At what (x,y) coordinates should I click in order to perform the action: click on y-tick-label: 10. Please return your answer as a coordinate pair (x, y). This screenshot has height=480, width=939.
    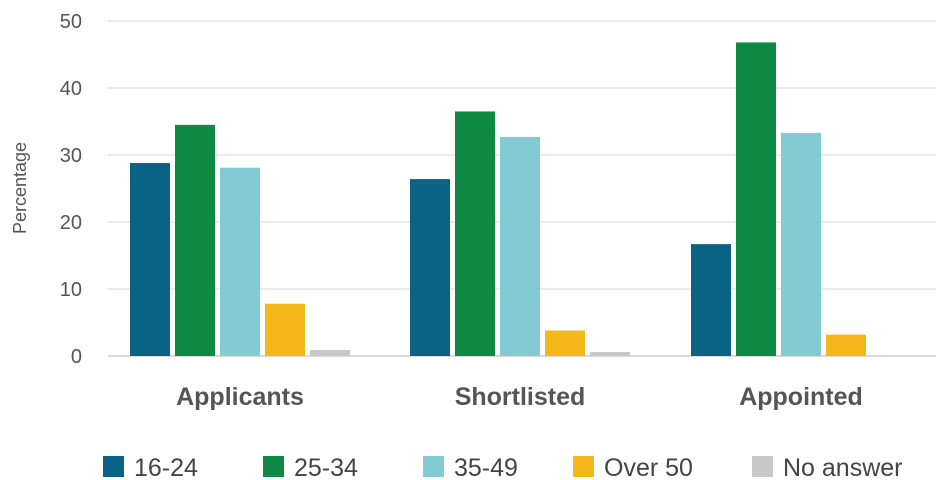
    Looking at the image, I should click on (71, 290).